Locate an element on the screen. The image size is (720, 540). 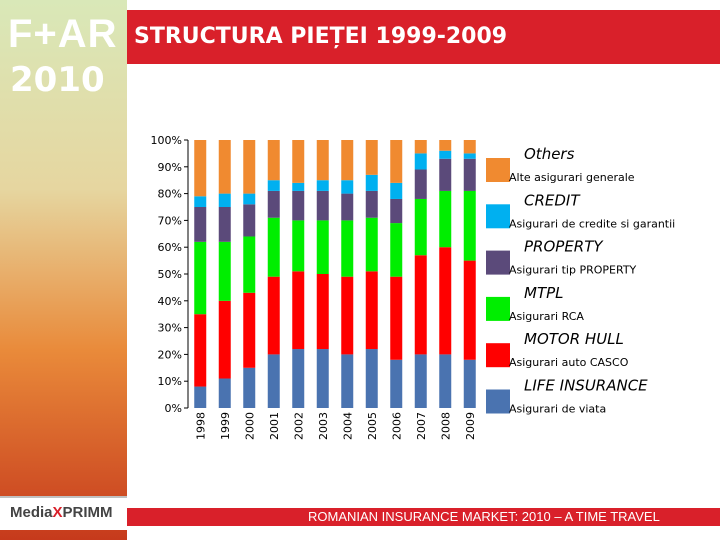
x-tick-label: 1998 is located at coordinates (200, 426).